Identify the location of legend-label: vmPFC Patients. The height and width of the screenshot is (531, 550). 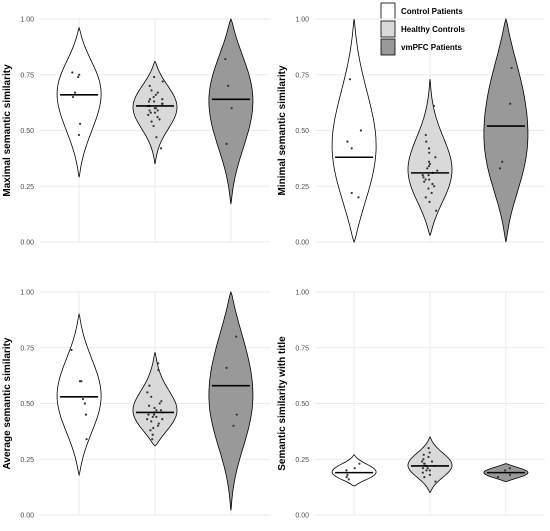
(431, 47).